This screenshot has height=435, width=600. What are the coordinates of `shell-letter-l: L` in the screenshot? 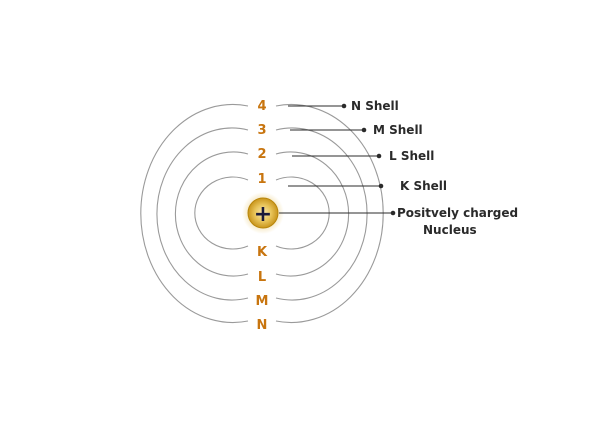 It's located at (262, 277).